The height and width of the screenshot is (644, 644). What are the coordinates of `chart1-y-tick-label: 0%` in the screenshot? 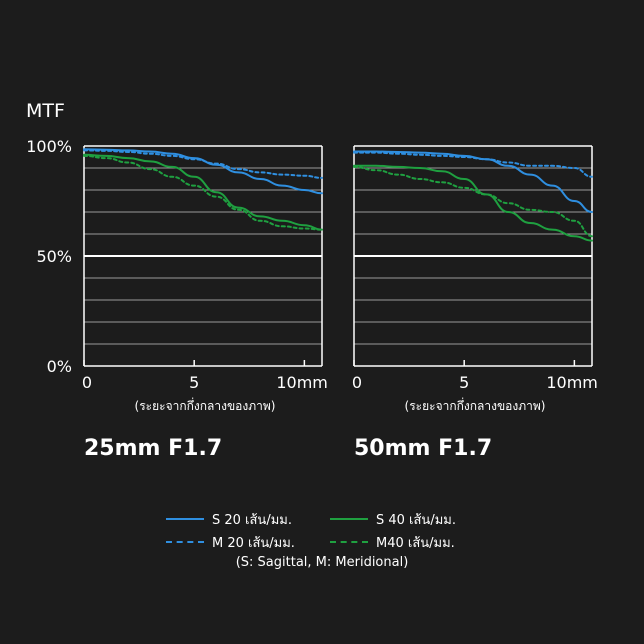 It's located at (59, 366).